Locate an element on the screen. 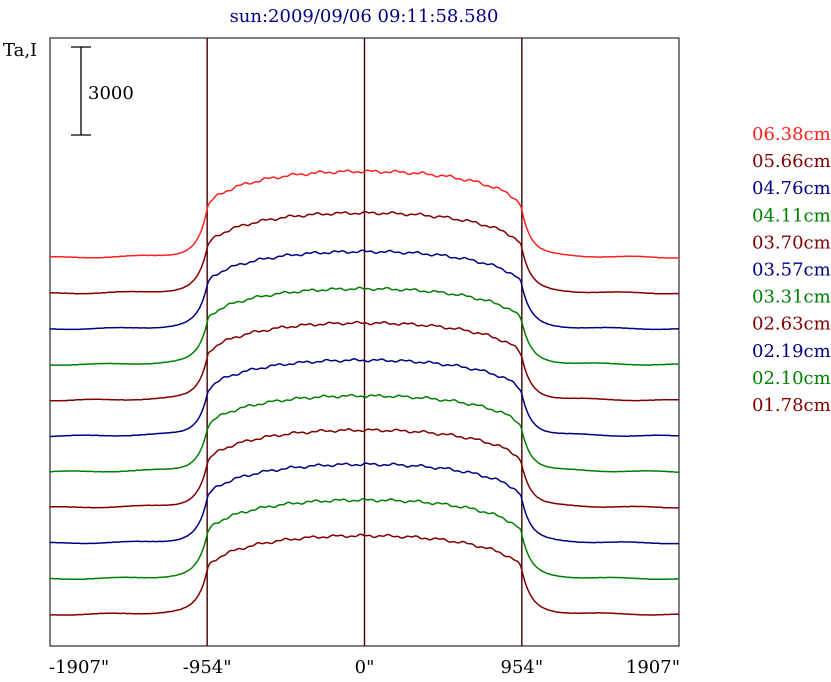  legend-entry-03.70cm: 03.70cm is located at coordinates (791, 242).